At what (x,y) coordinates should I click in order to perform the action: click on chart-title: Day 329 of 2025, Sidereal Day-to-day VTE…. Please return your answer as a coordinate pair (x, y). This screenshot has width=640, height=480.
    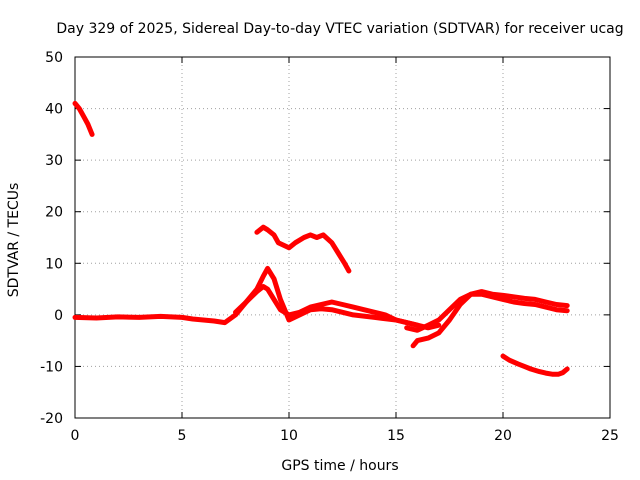
    Looking at the image, I should click on (339, 29).